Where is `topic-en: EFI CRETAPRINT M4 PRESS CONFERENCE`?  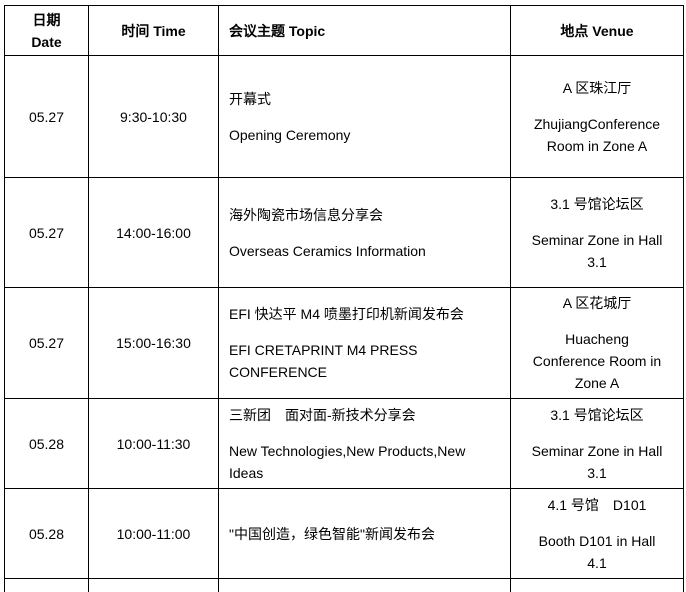
topic-en: EFI CRETAPRINT M4 PRESS CONFERENCE is located at coordinates (323, 361).